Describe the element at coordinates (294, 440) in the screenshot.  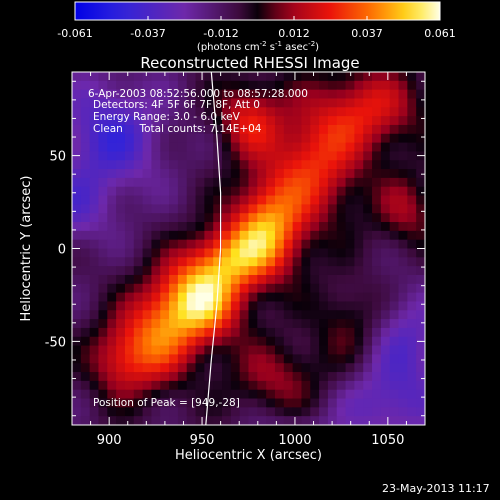
I see `x-tick-label: 1000` at that location.